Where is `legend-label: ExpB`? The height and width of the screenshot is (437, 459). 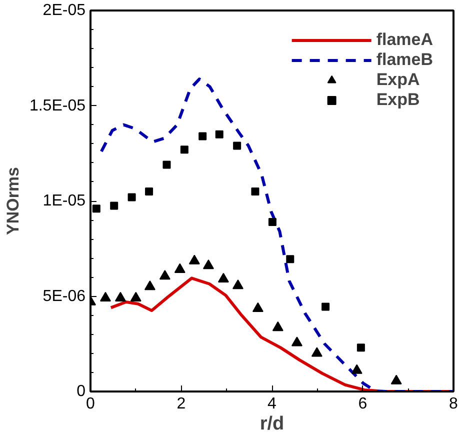 legend-label: ExpB is located at coordinates (398, 100).